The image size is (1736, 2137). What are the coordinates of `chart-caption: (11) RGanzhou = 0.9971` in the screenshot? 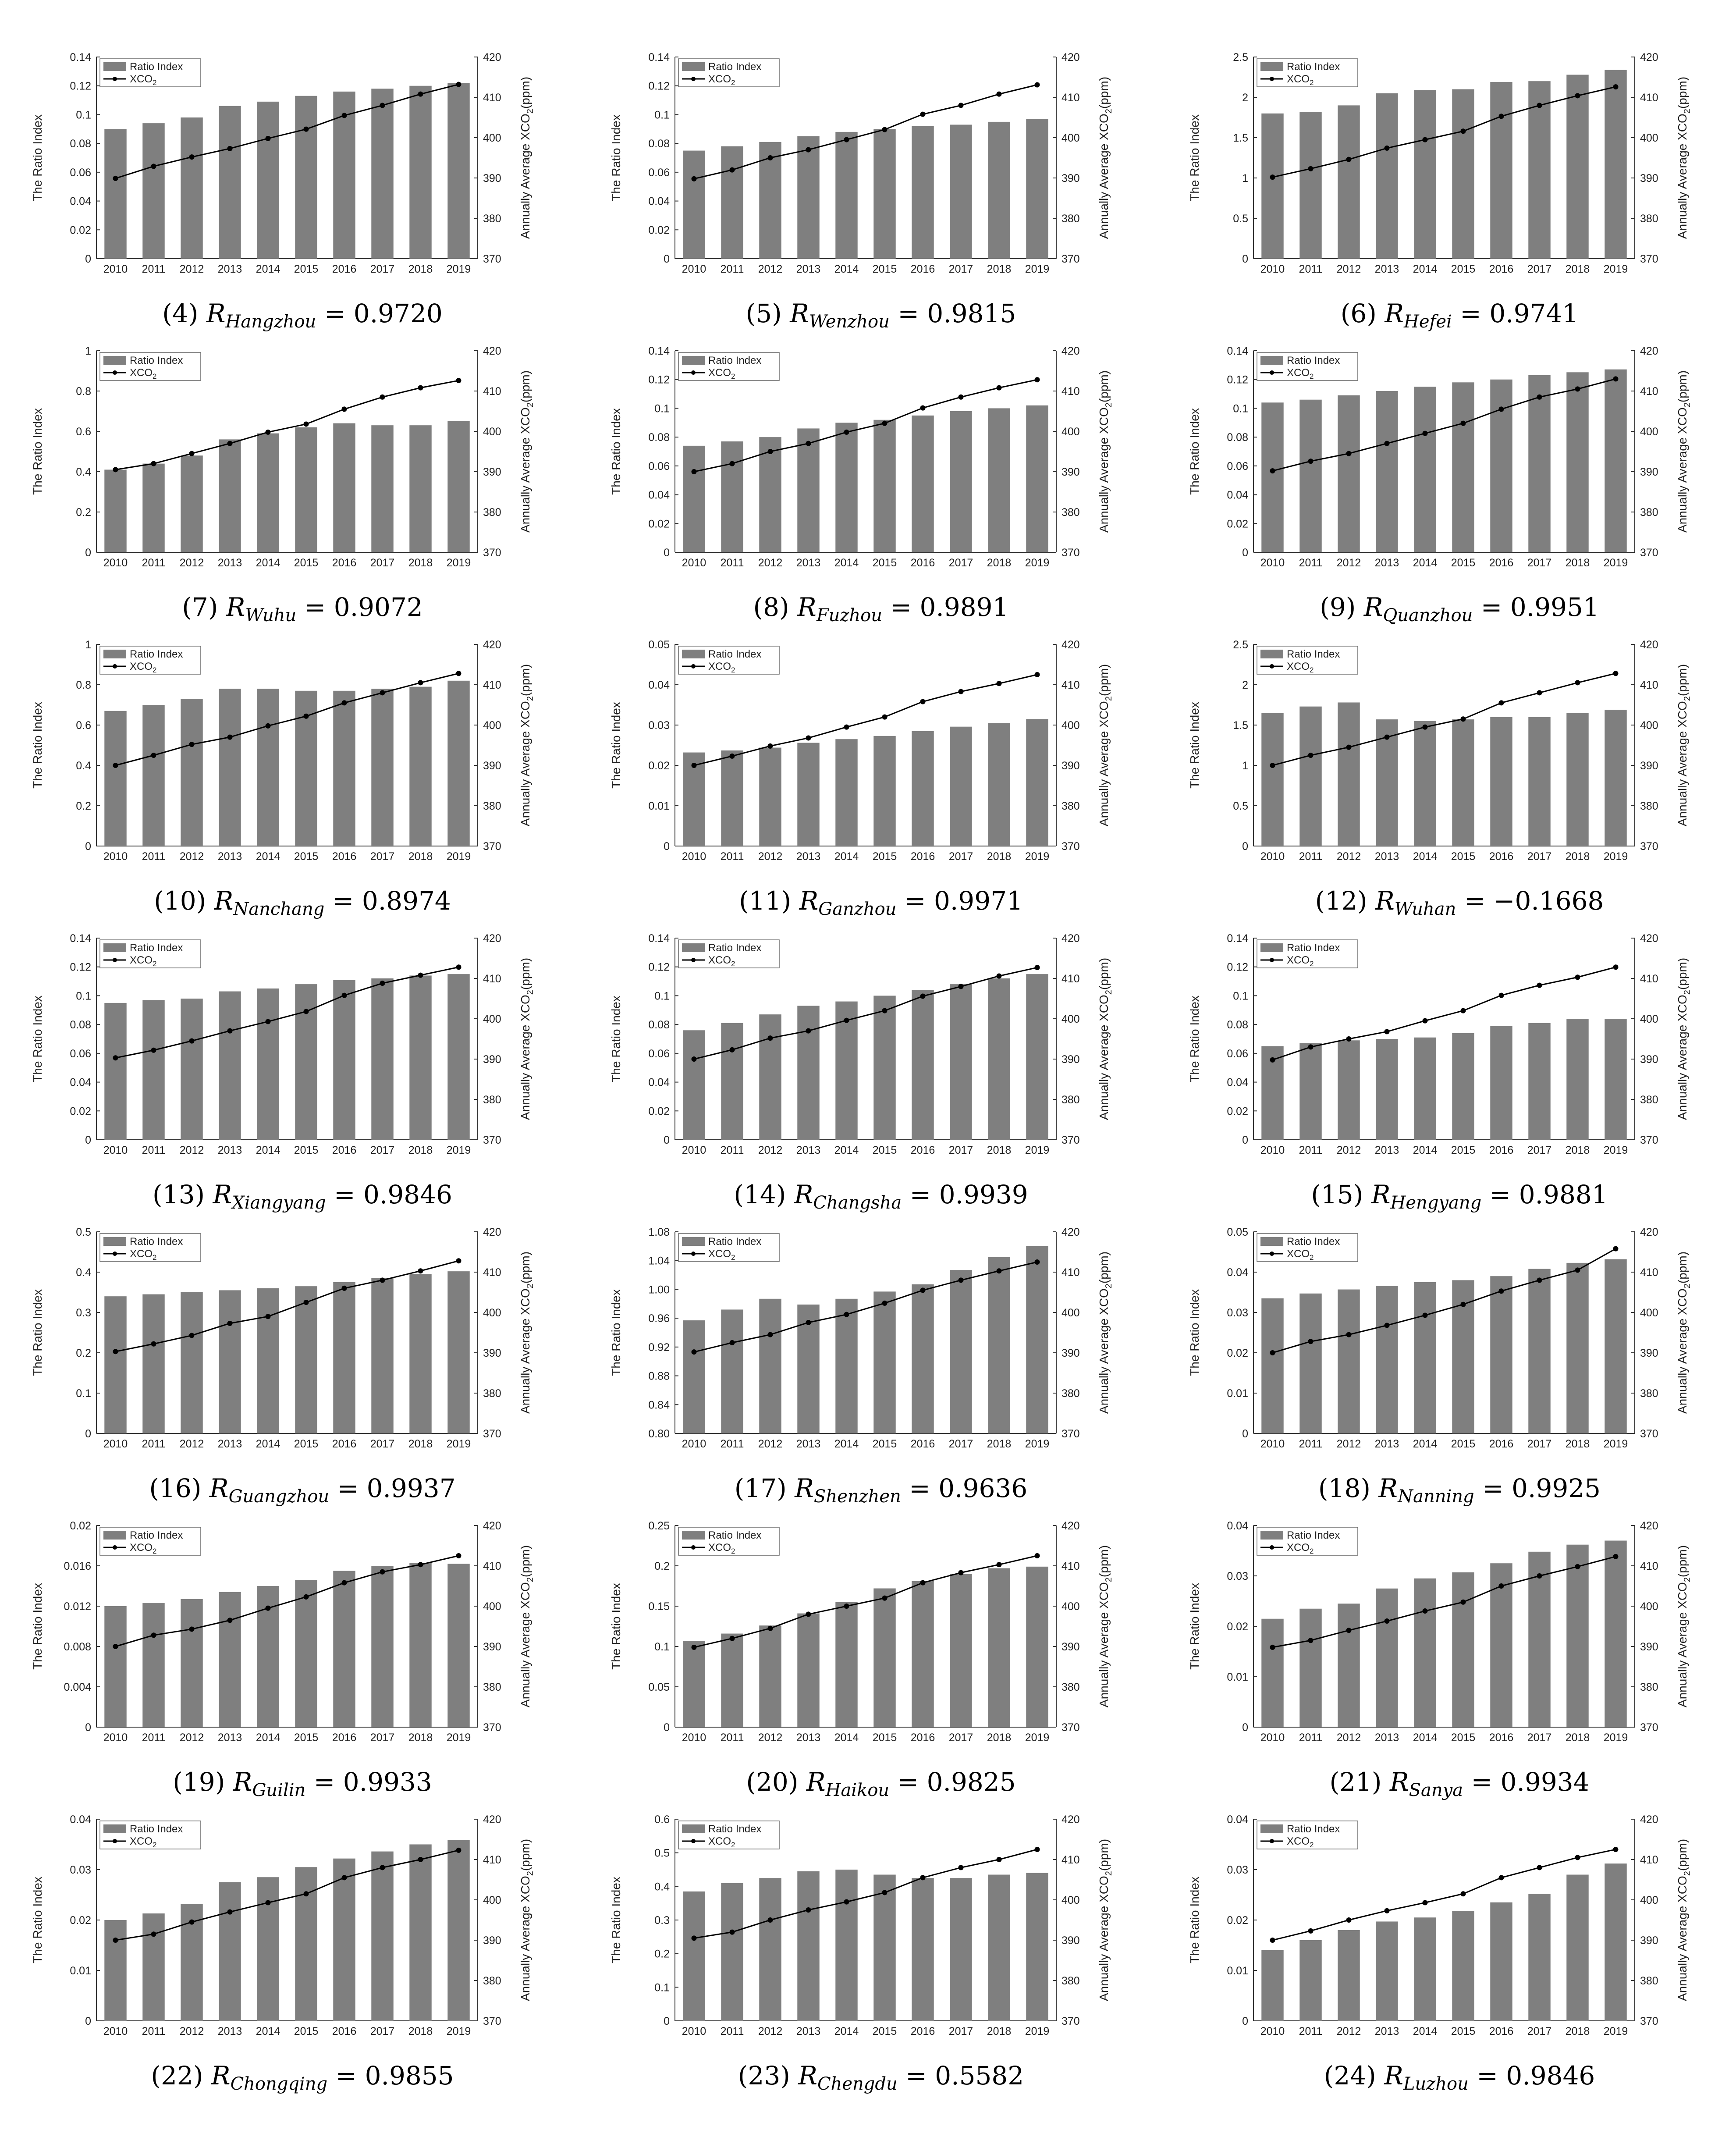 It's located at (881, 902).